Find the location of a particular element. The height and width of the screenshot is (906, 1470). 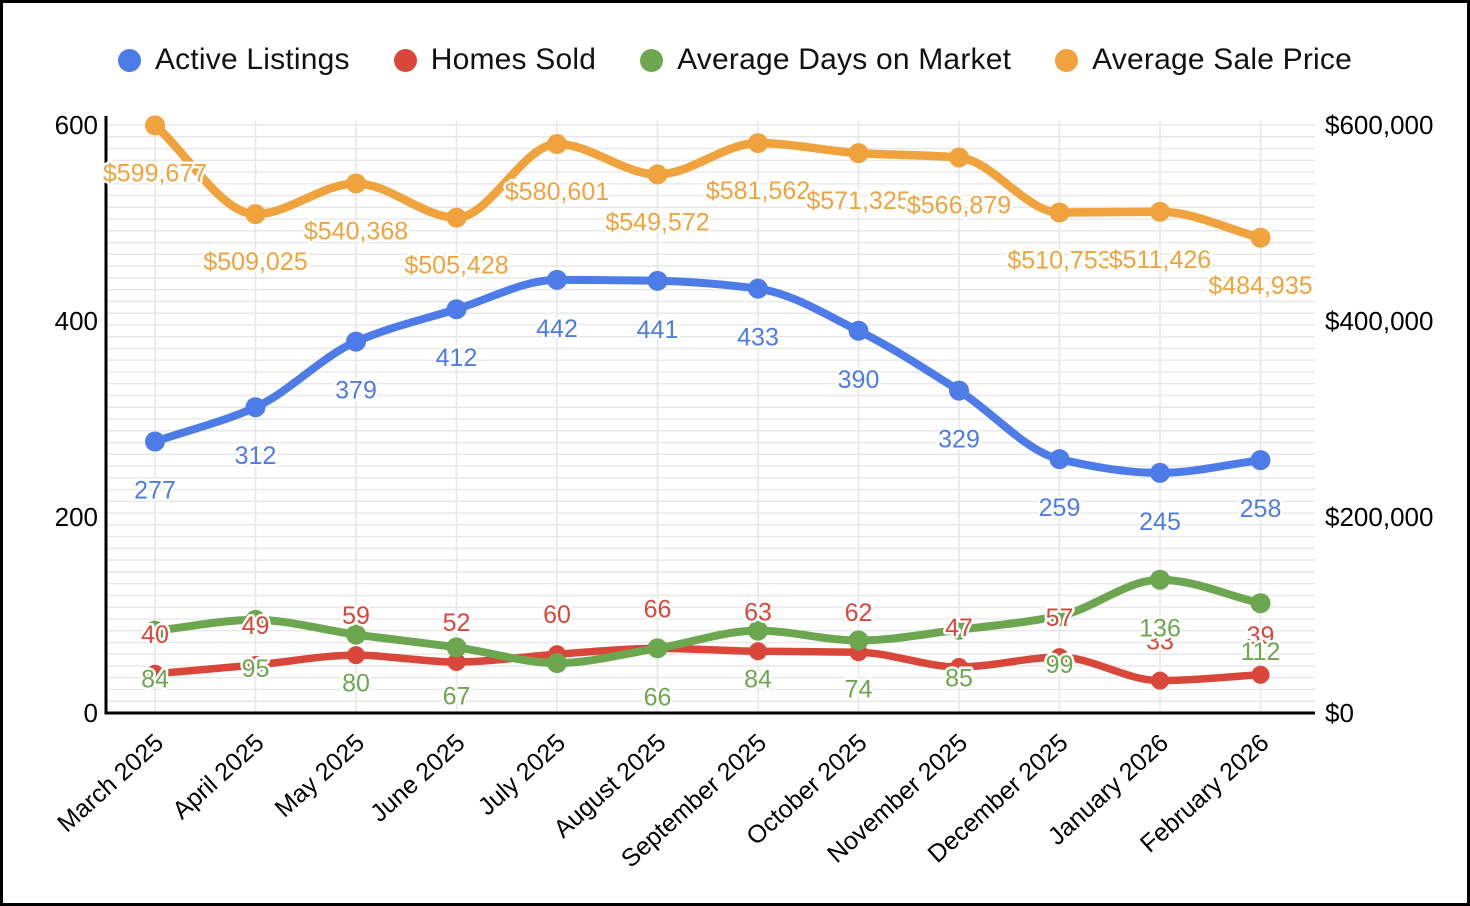

data-label-average-sale-price: $540,368 is located at coordinates (356, 231).